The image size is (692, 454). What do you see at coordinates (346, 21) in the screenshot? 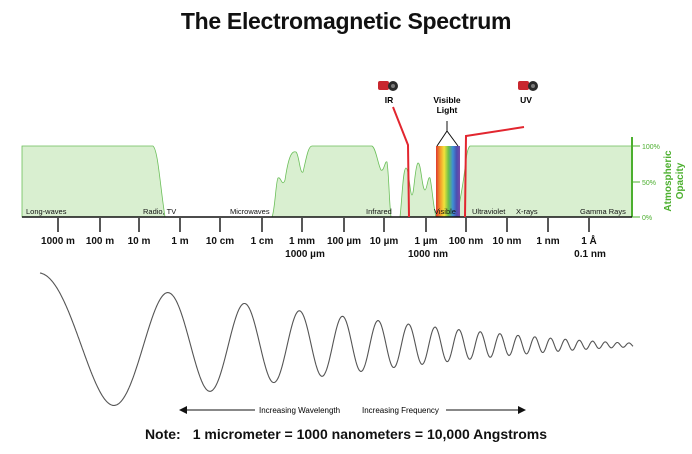
I see `page-title: The Electromagnetic Spectrum` at bounding box center [346, 21].